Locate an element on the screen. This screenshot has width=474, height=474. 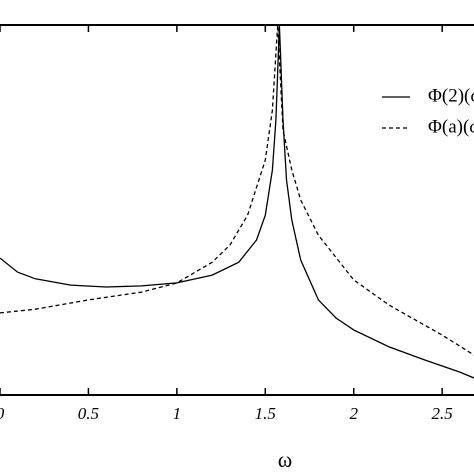
x-tick-label: 0 is located at coordinates (2, 413).